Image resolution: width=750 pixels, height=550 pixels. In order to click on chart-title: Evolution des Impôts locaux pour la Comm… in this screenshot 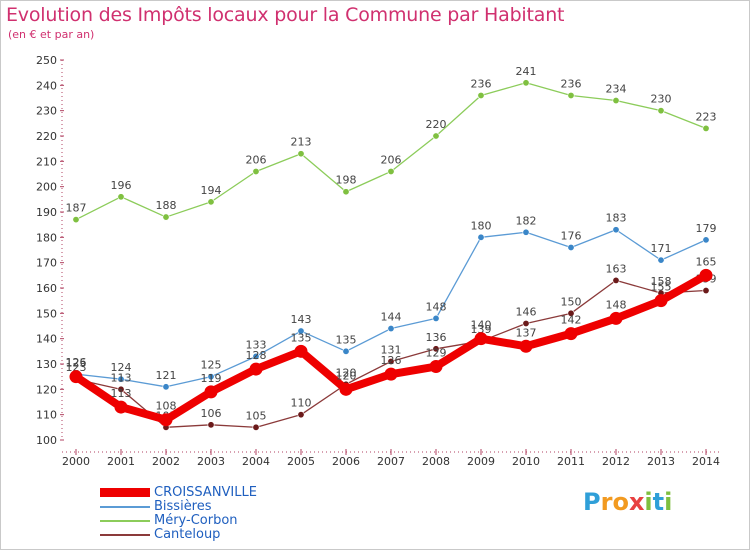, I will do `click(285, 15)`.